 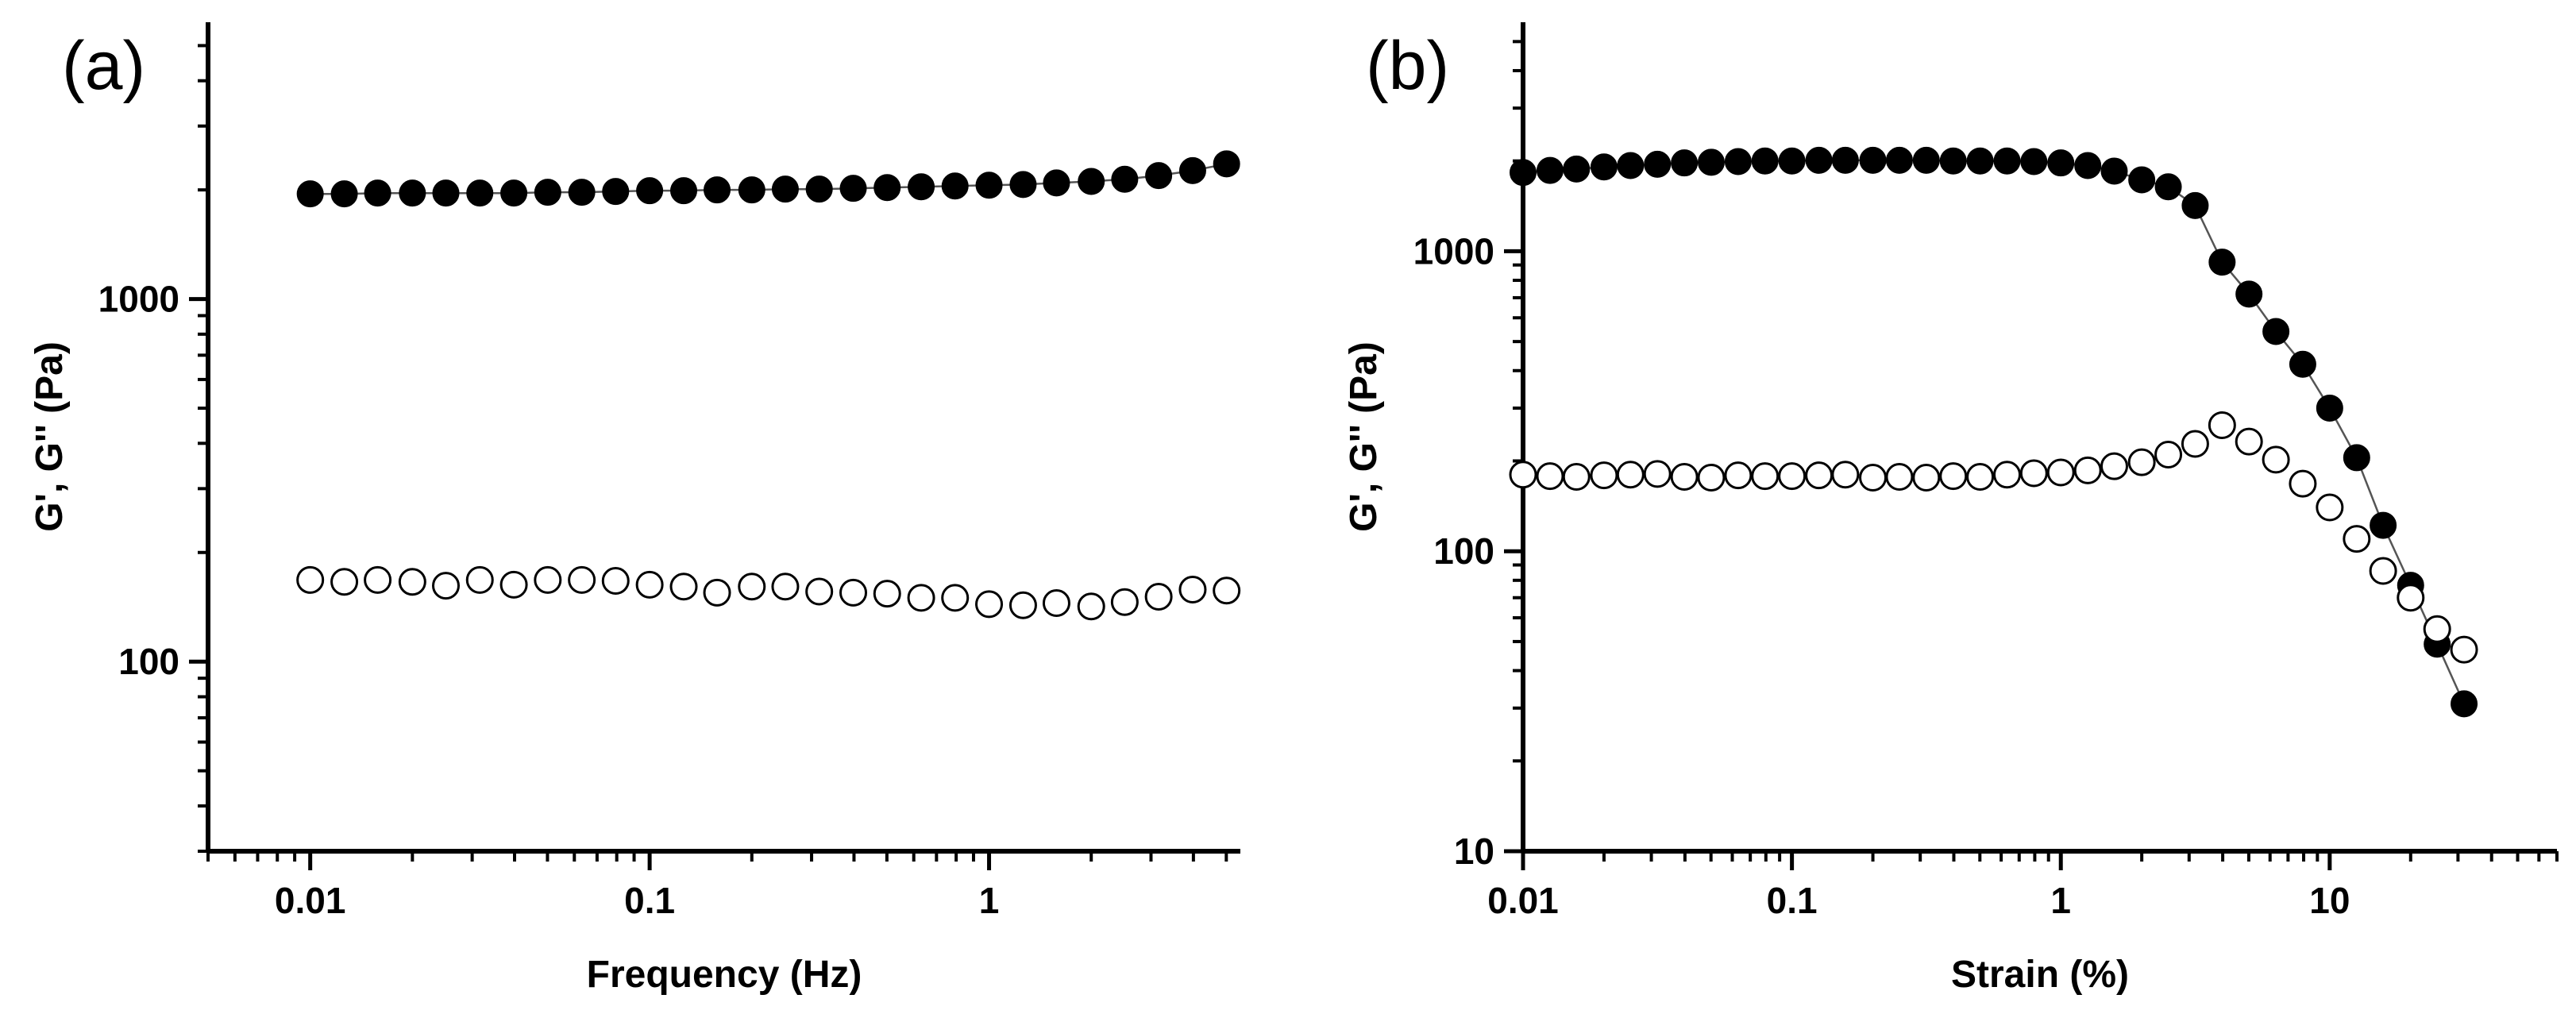 What do you see at coordinates (1474, 852) in the screenshot?
I see `y-tick-label: 10` at bounding box center [1474, 852].